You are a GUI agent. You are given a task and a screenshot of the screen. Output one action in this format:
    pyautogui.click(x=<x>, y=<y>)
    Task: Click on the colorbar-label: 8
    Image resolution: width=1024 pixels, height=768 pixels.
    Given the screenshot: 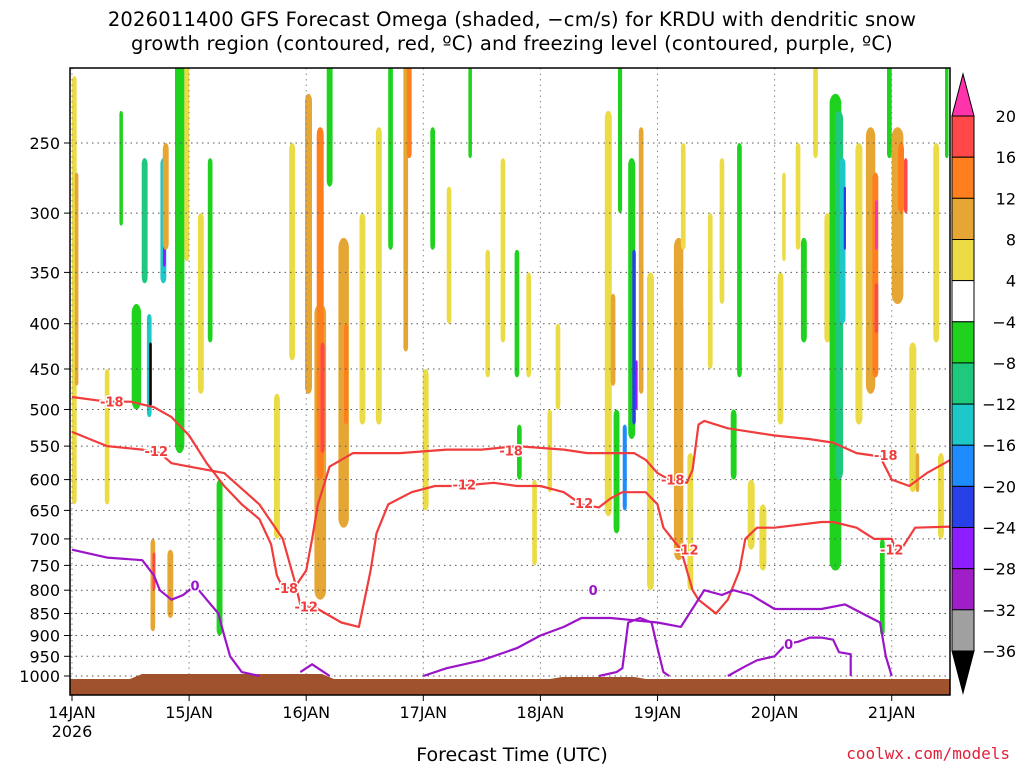 What is the action you would take?
    pyautogui.click(x=1011, y=240)
    